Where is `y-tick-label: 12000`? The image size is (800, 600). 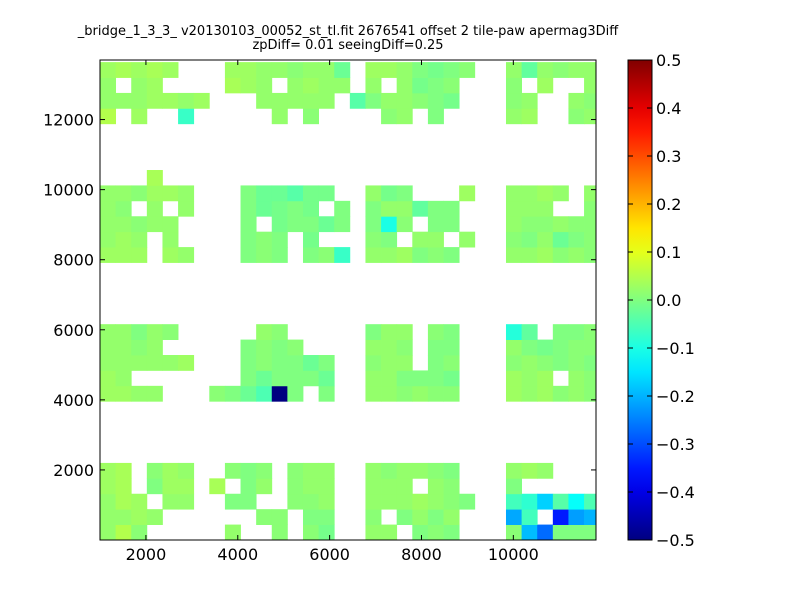 y-tick-label: 12000 is located at coordinates (68, 120).